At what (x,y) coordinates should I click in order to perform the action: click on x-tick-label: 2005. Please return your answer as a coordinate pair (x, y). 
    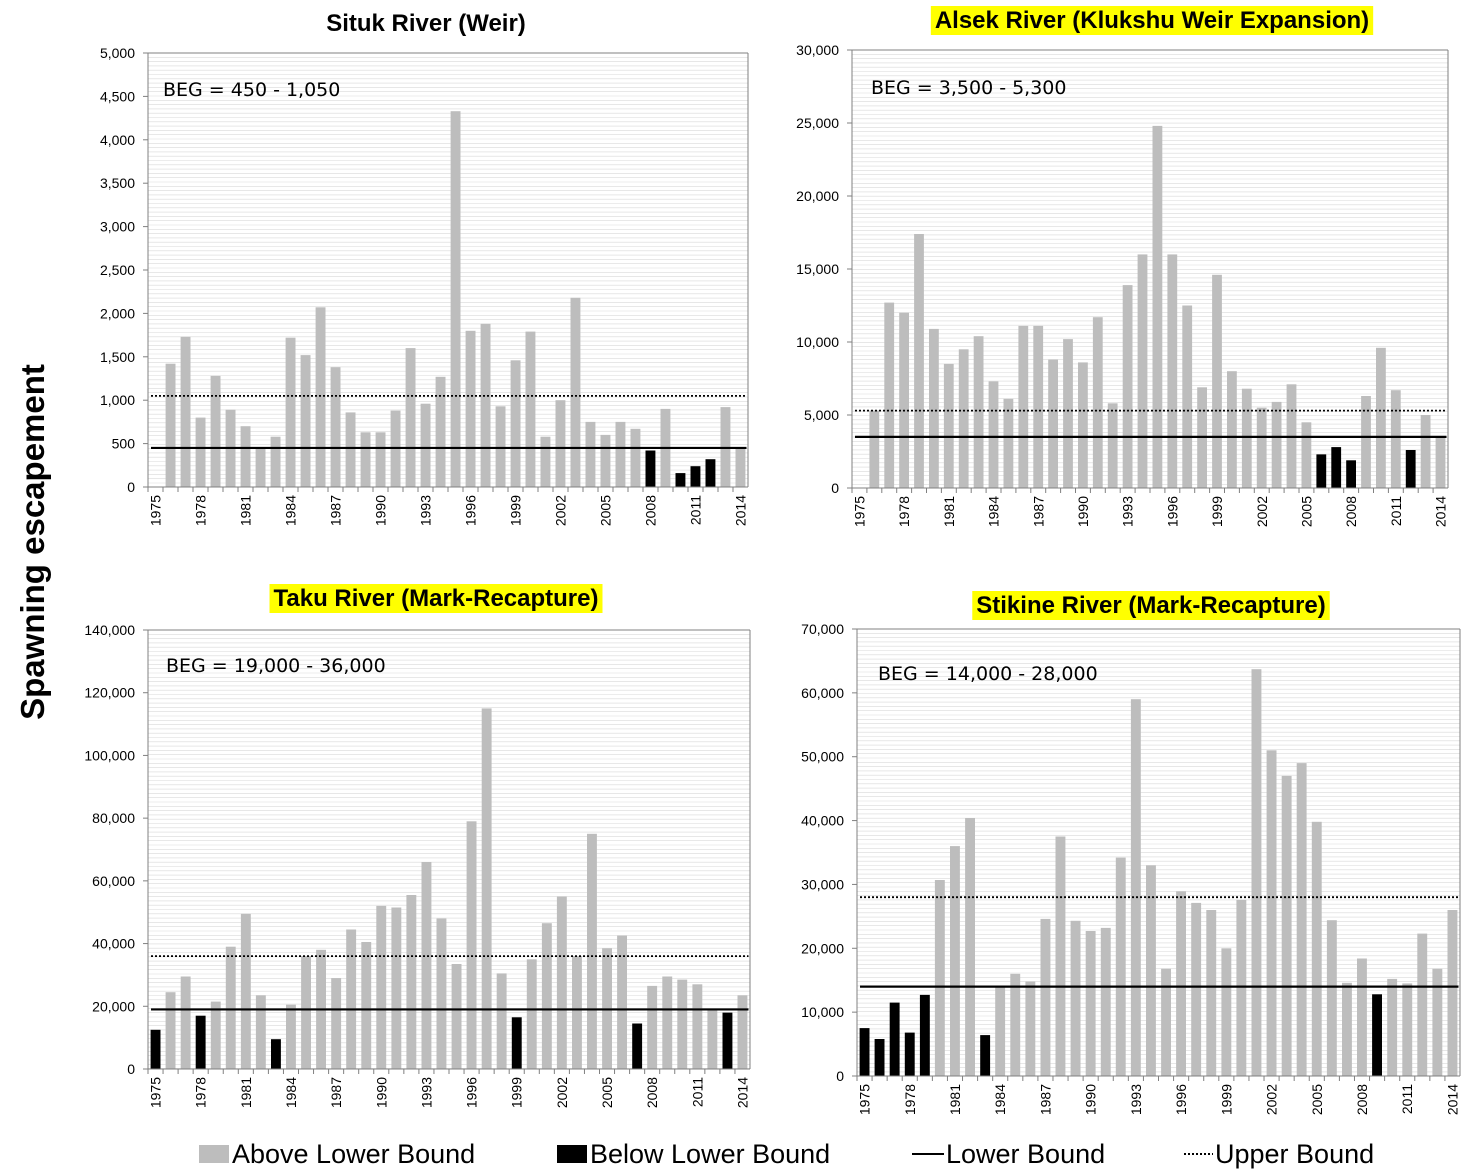
    Looking at the image, I should click on (1317, 1099).